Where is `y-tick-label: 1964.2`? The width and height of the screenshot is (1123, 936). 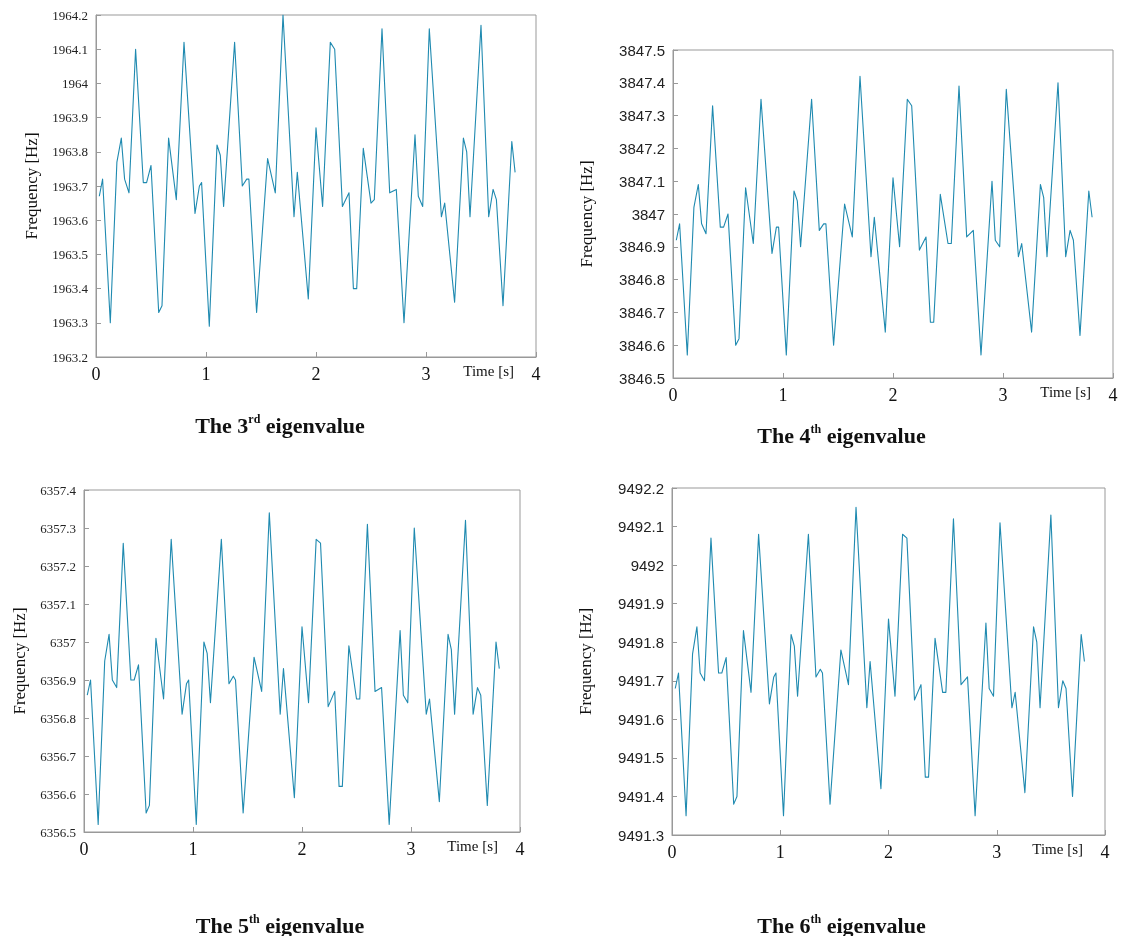 y-tick-label: 1964.2 is located at coordinates (70, 15).